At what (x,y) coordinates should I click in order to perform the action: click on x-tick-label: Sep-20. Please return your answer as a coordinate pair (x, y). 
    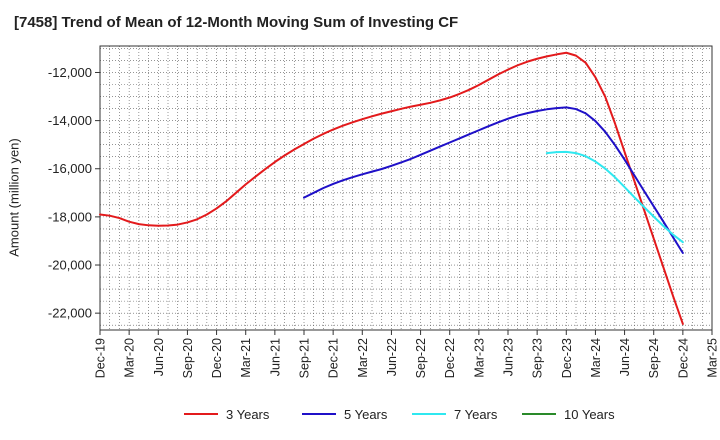
    Looking at the image, I should click on (188, 358).